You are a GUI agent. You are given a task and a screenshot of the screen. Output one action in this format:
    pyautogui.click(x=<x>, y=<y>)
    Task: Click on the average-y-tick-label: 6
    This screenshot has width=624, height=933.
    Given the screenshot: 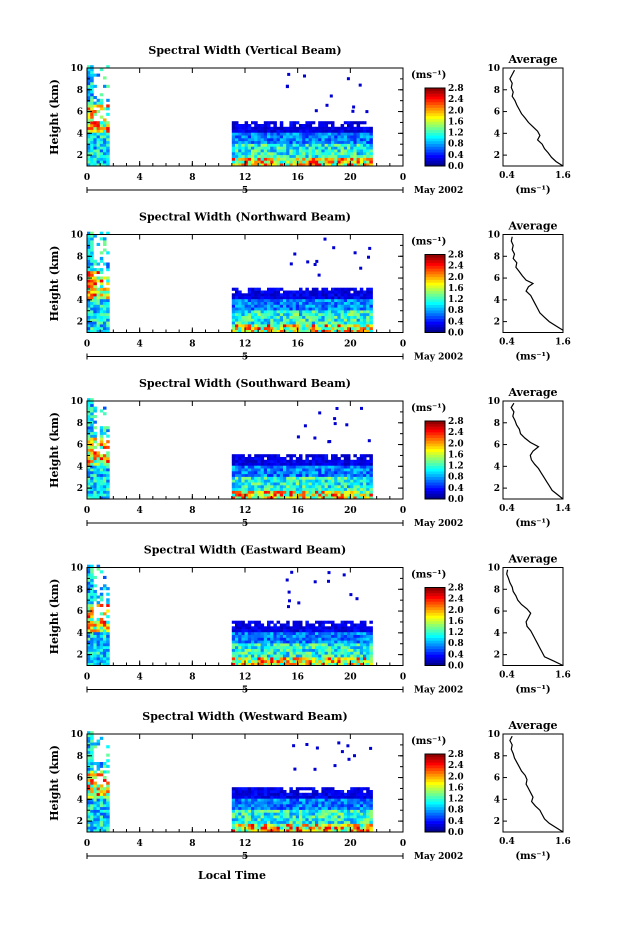 What is the action you would take?
    pyautogui.click(x=497, y=113)
    